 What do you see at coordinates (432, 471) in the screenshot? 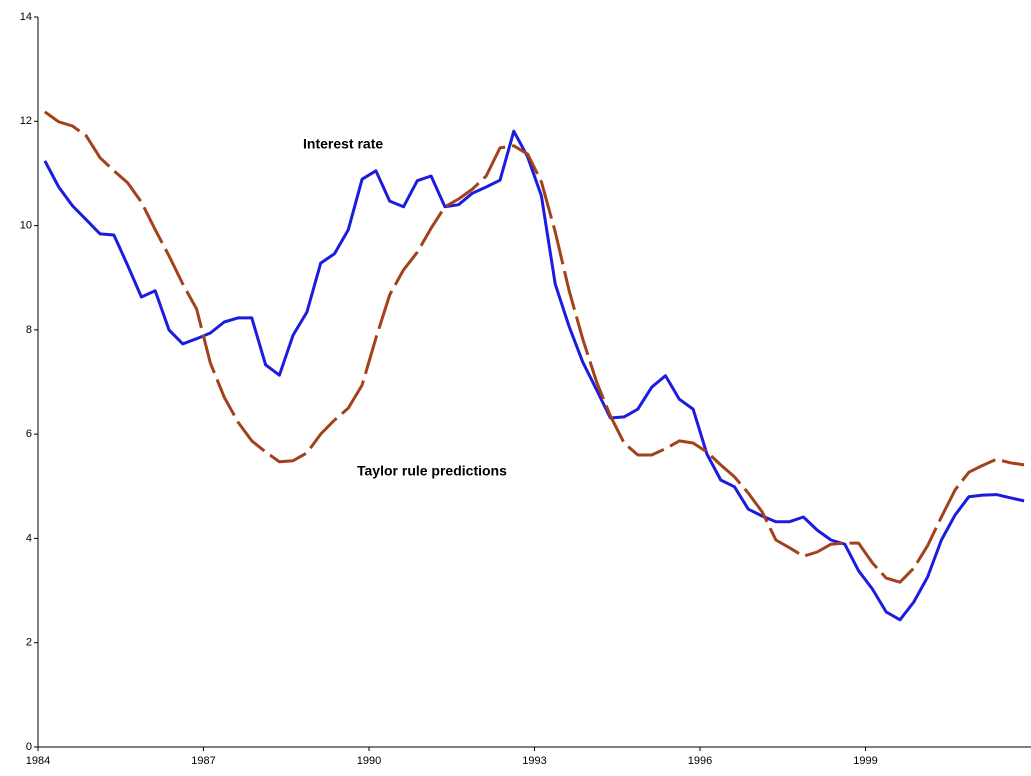
I see `annotation: Taylor rule predictions` at bounding box center [432, 471].